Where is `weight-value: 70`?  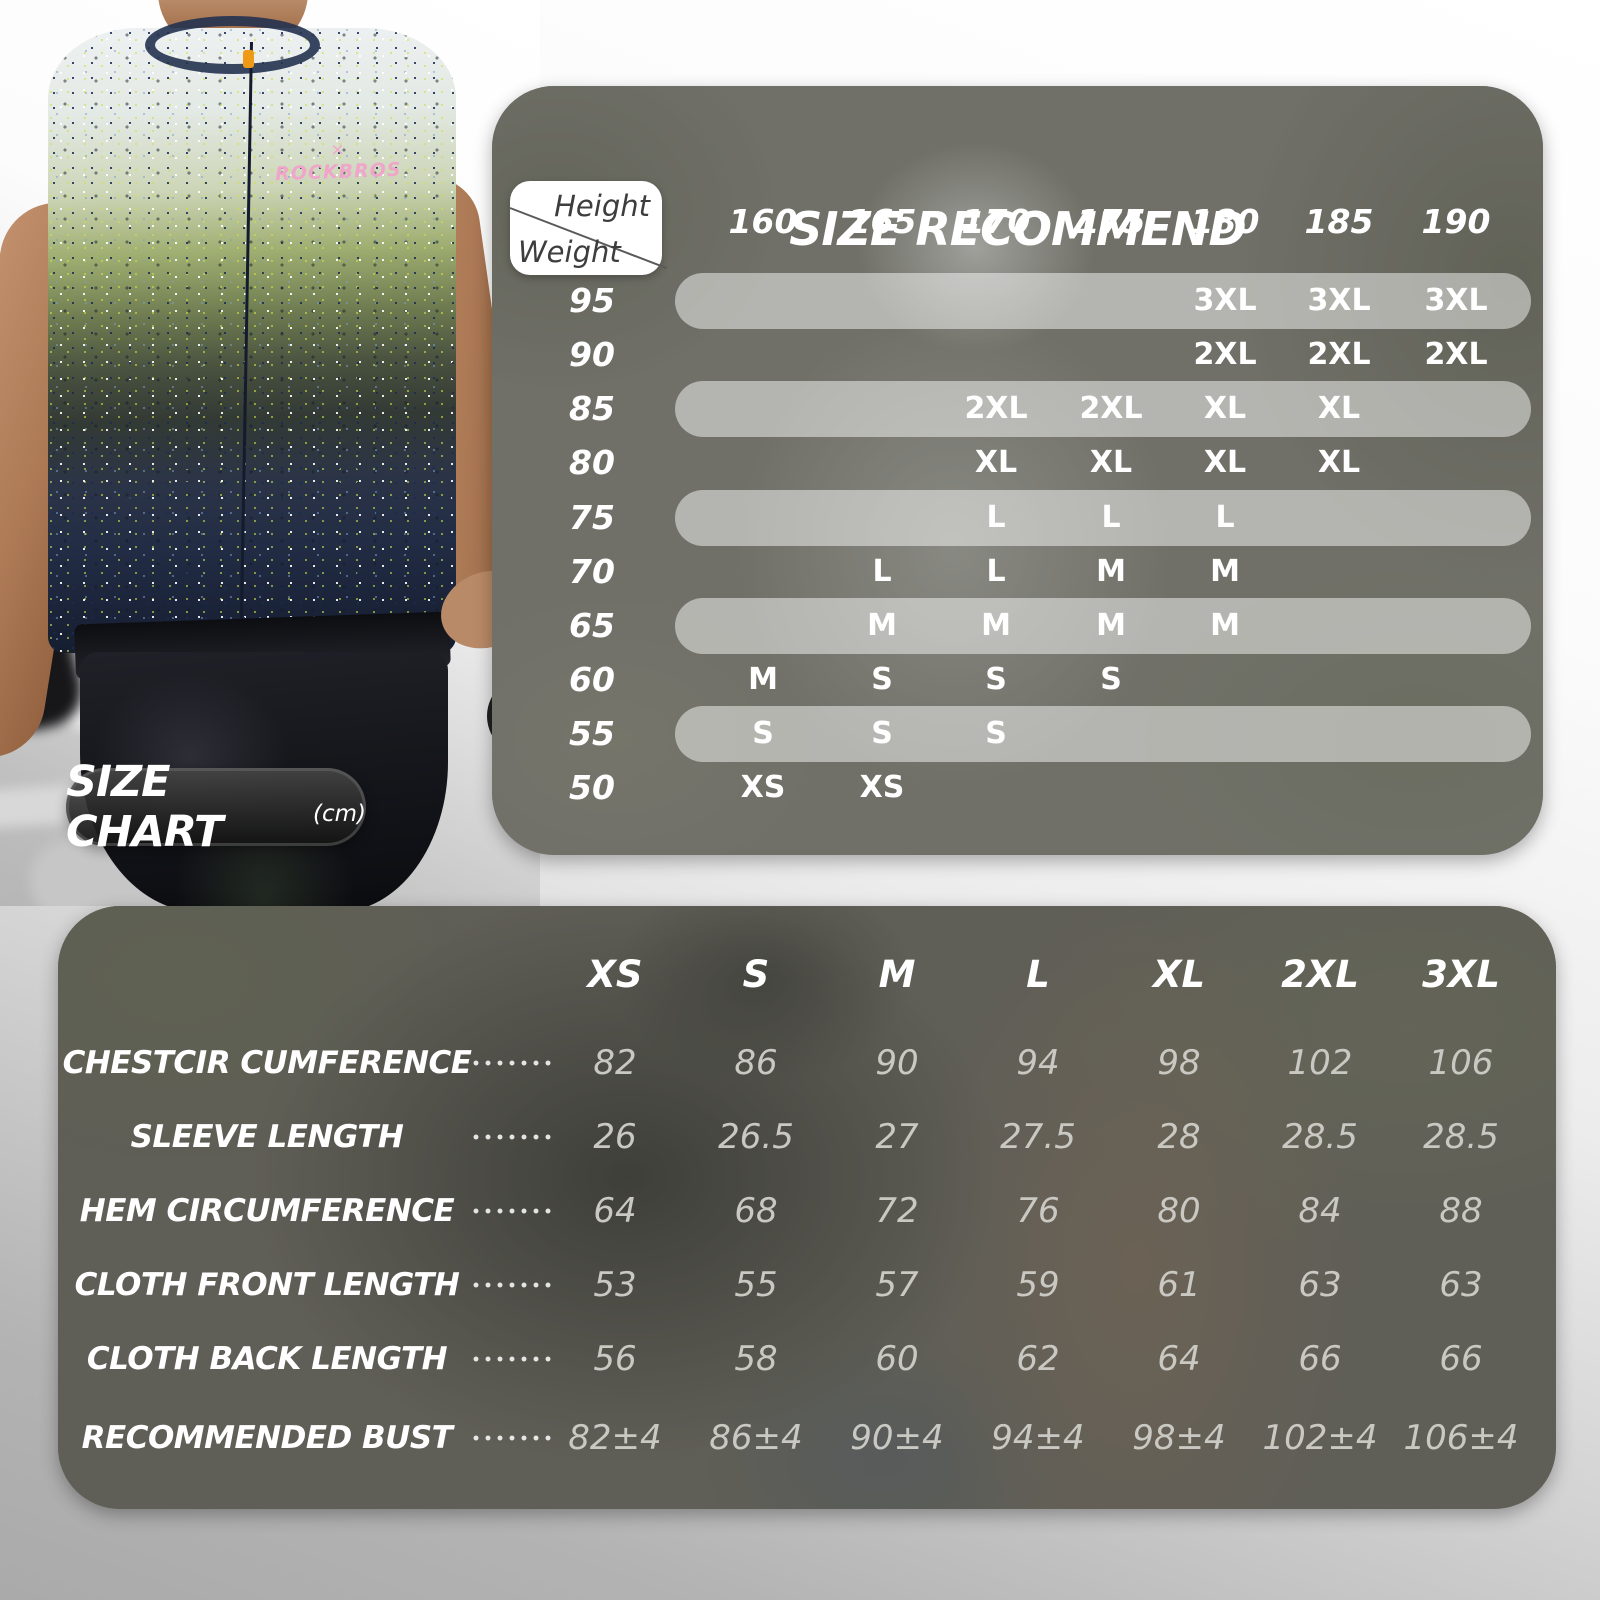
weight-value: 70 is located at coordinates (592, 571).